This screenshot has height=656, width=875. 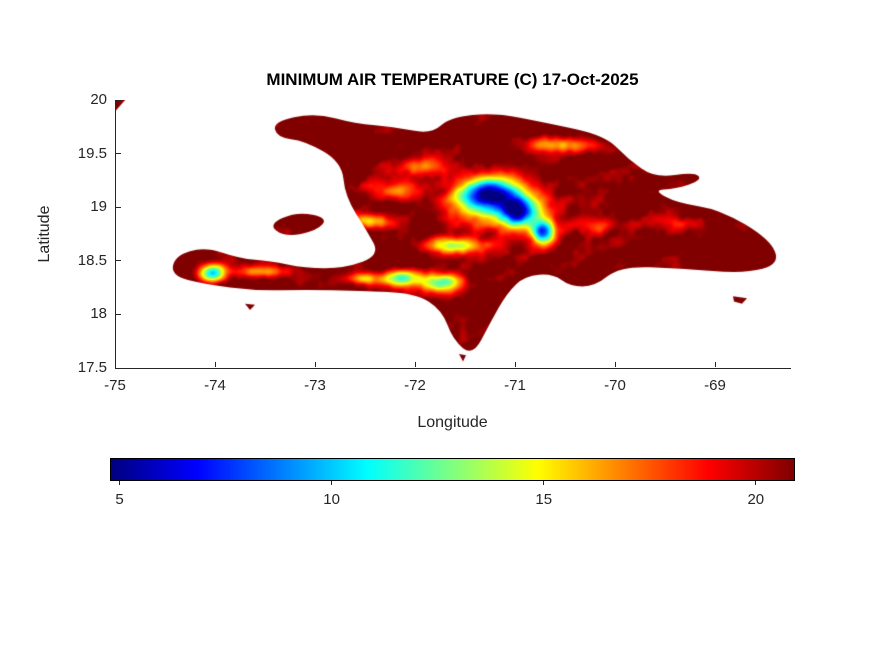 I want to click on x-tick-label: -72, so click(x=415, y=385).